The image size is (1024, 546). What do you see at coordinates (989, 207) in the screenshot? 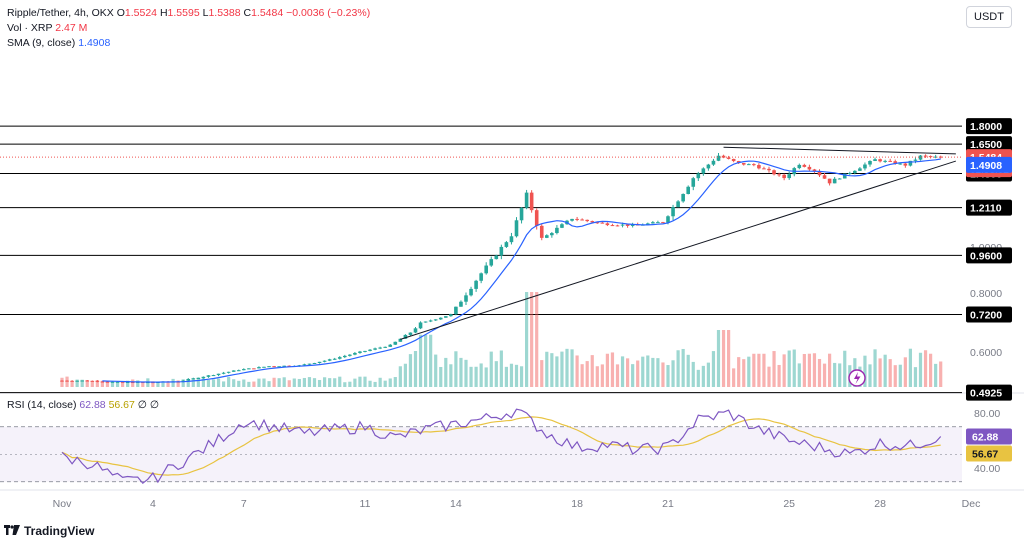
I see `level-label-3: 1.2110` at bounding box center [989, 207].